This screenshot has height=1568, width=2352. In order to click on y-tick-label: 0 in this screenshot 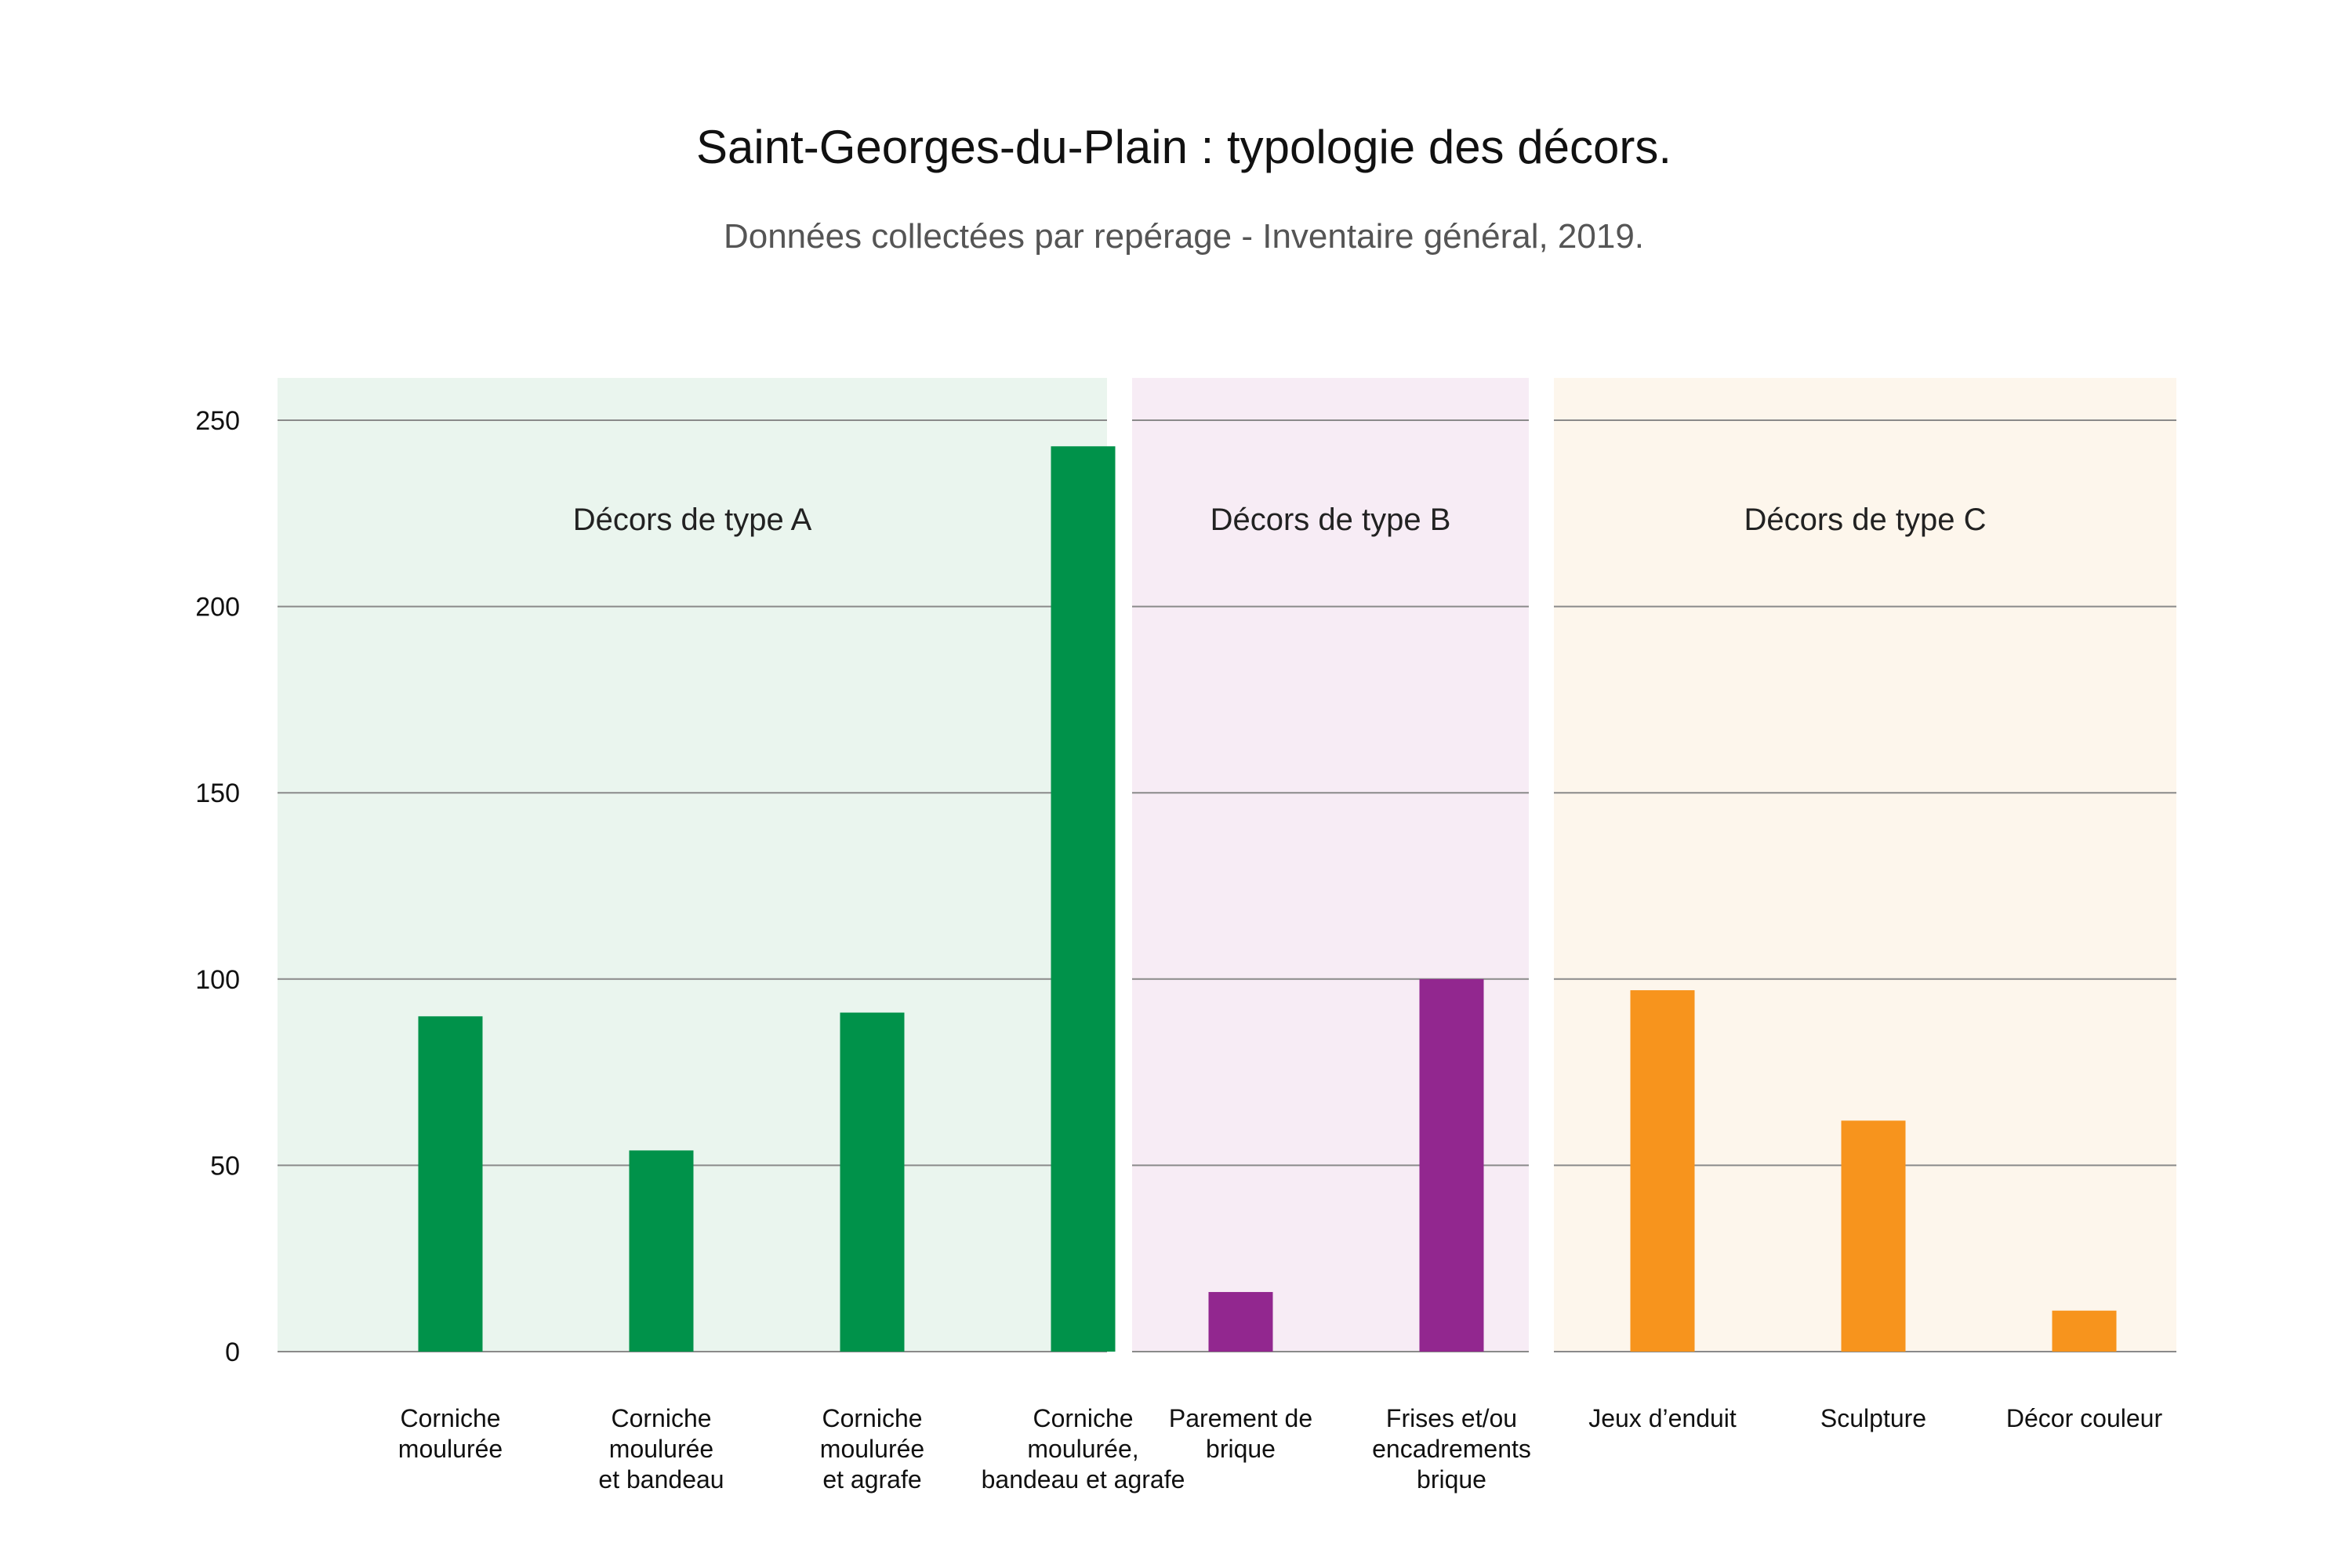, I will do `click(232, 1352)`.